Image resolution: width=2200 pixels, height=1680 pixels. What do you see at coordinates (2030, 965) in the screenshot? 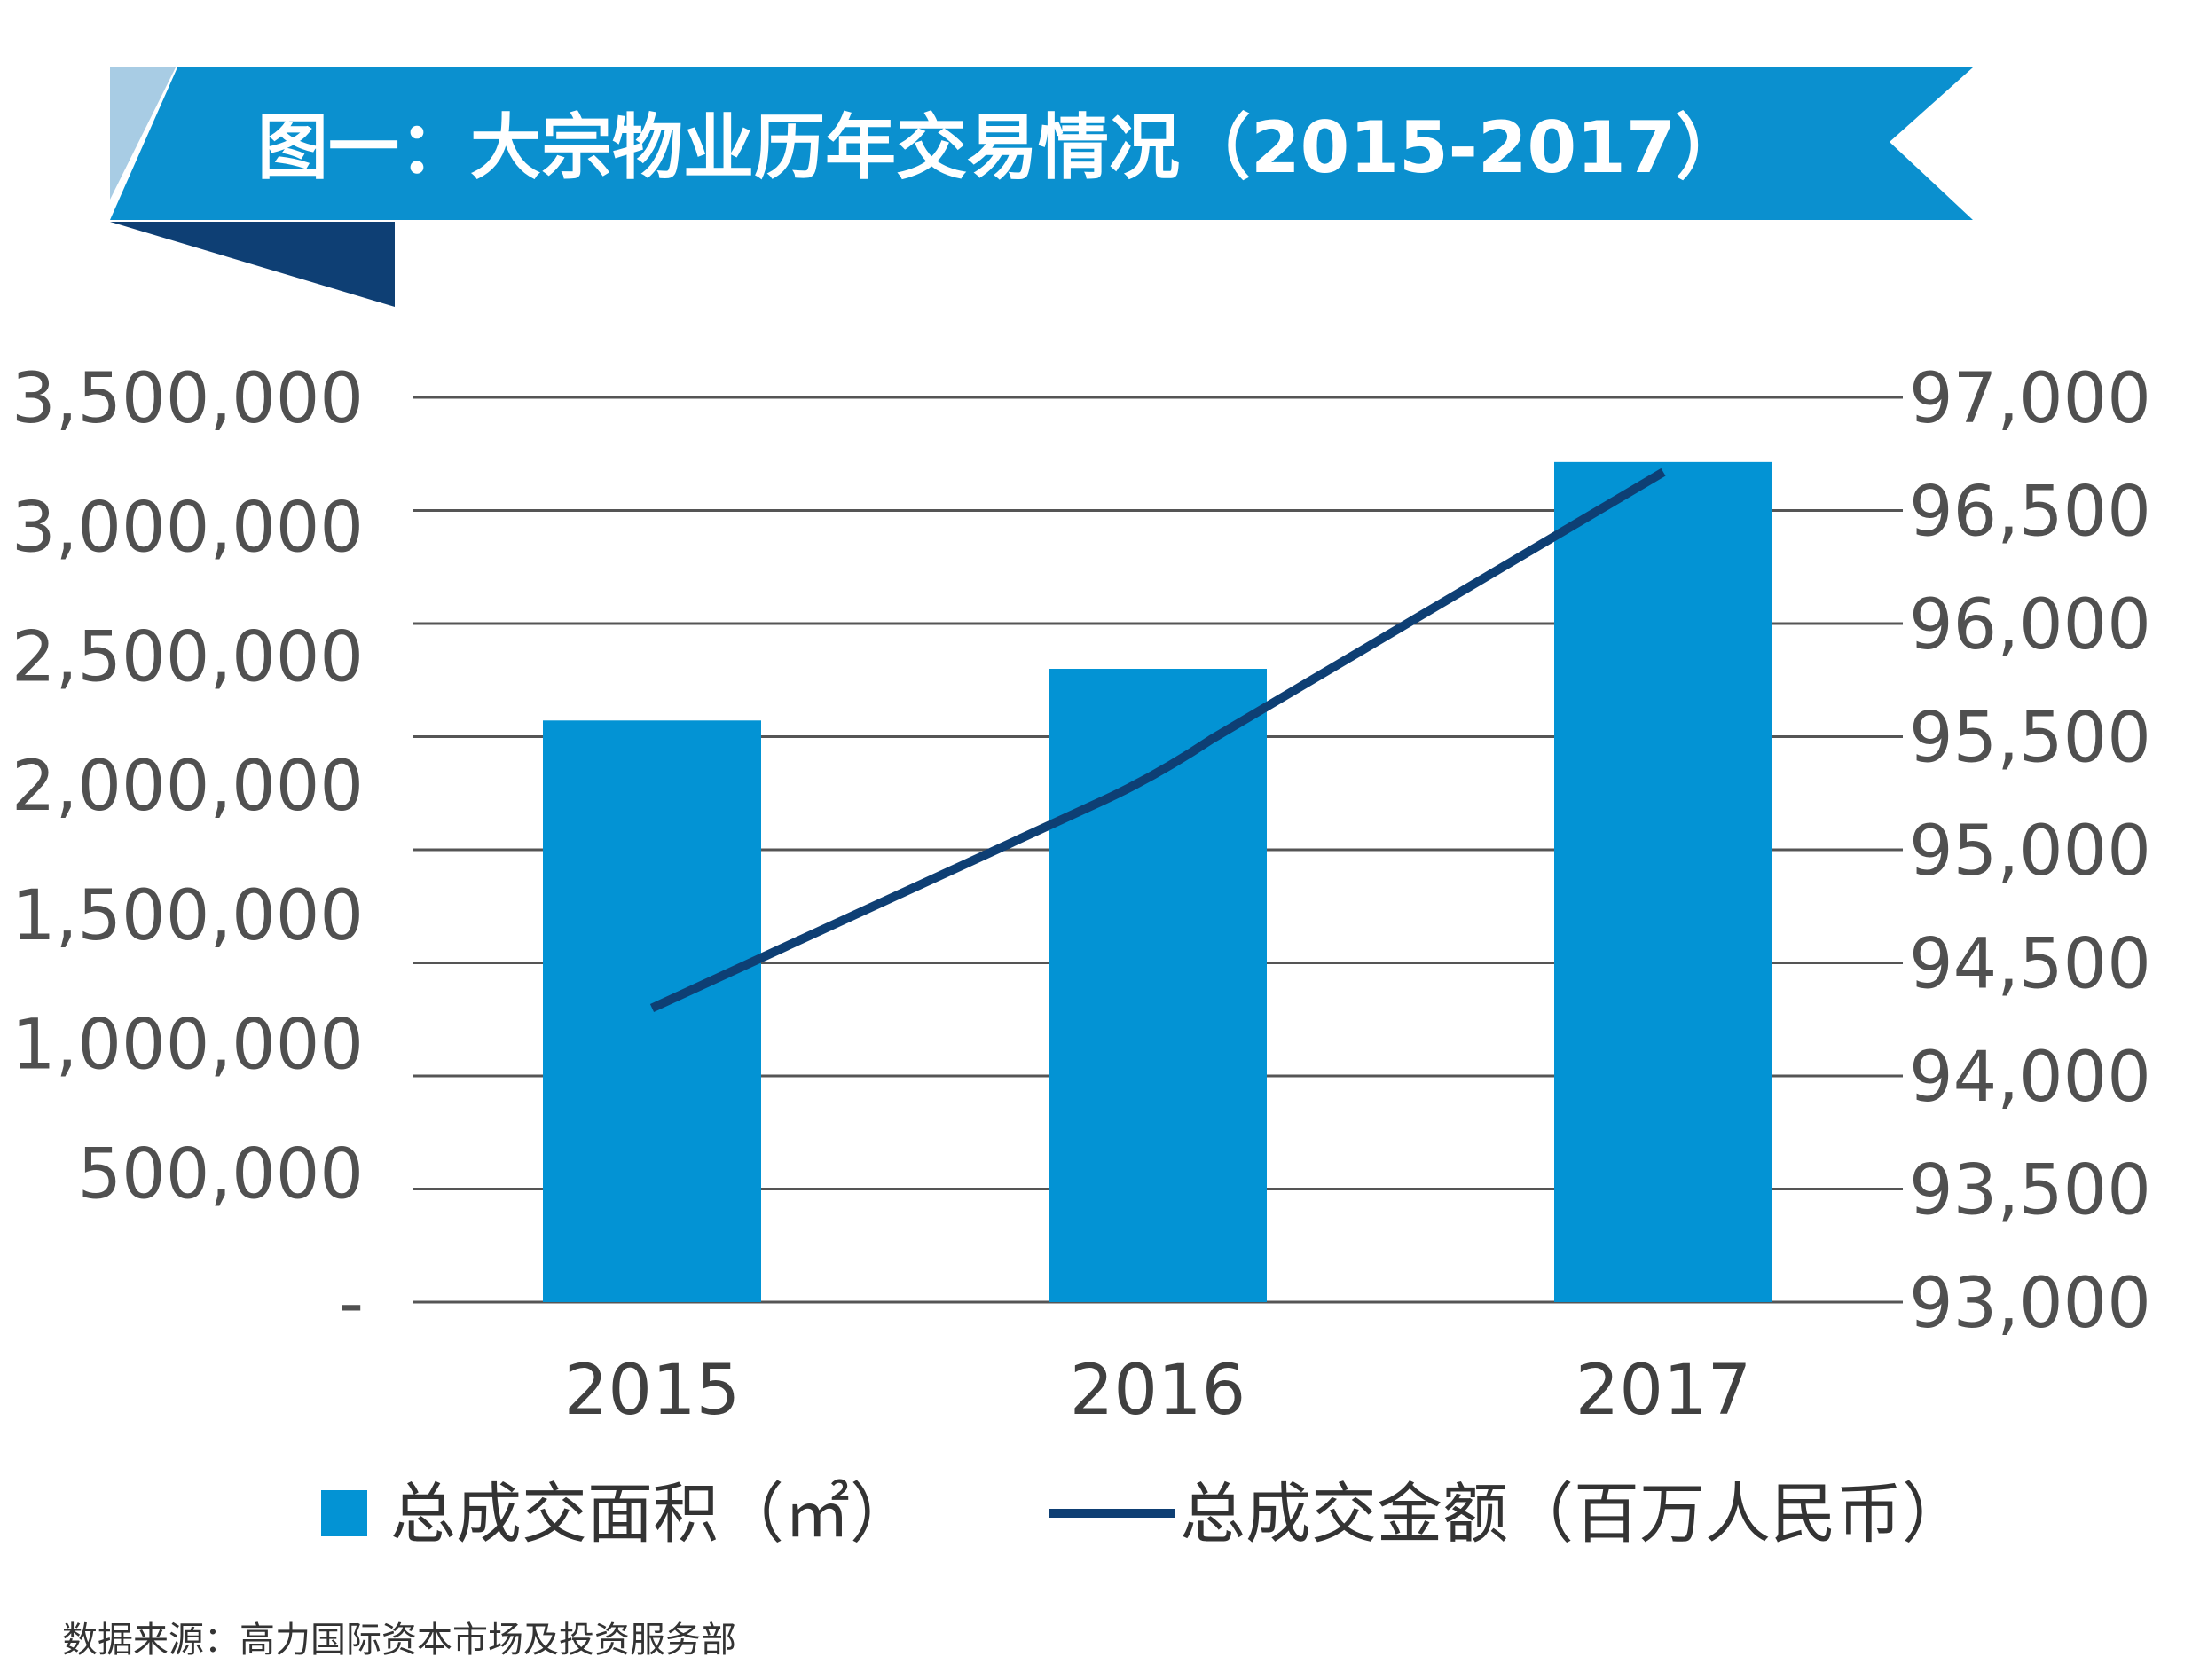
I see `right-tick-label: 94,500` at bounding box center [2030, 965].